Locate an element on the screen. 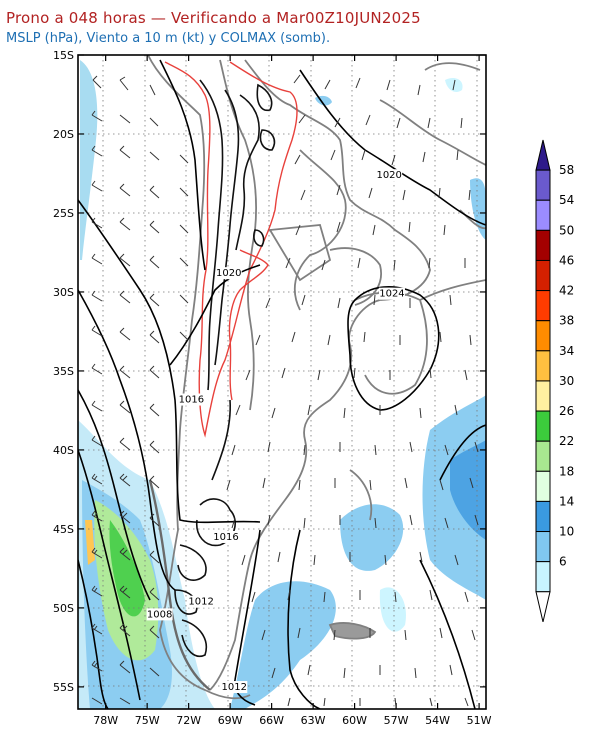  lon-label: 57W is located at coordinates (396, 720).